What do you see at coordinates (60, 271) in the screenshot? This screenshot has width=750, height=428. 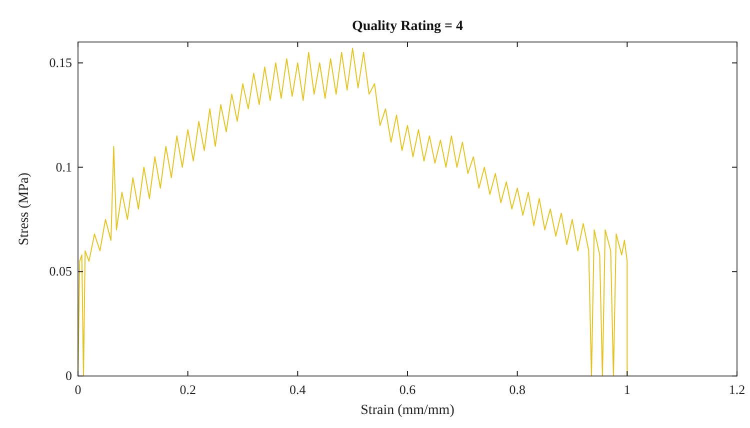 I see `y-tick-label: 0.05` at bounding box center [60, 271].